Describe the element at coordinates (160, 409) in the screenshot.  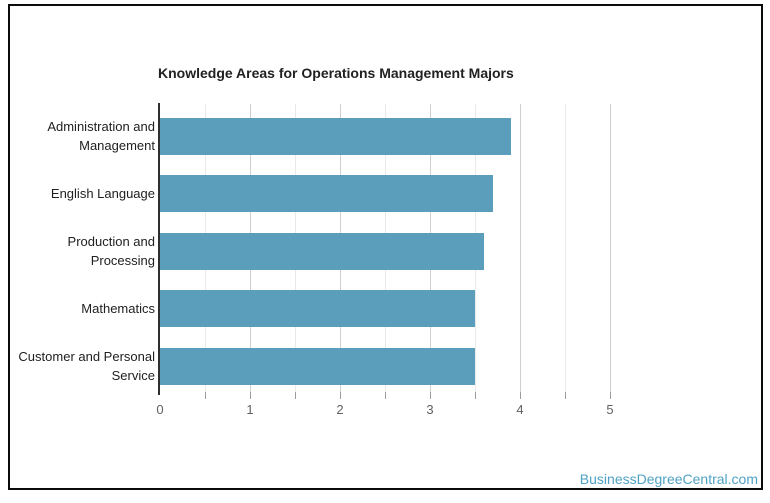
I see `x-axis-label: 0` at that location.